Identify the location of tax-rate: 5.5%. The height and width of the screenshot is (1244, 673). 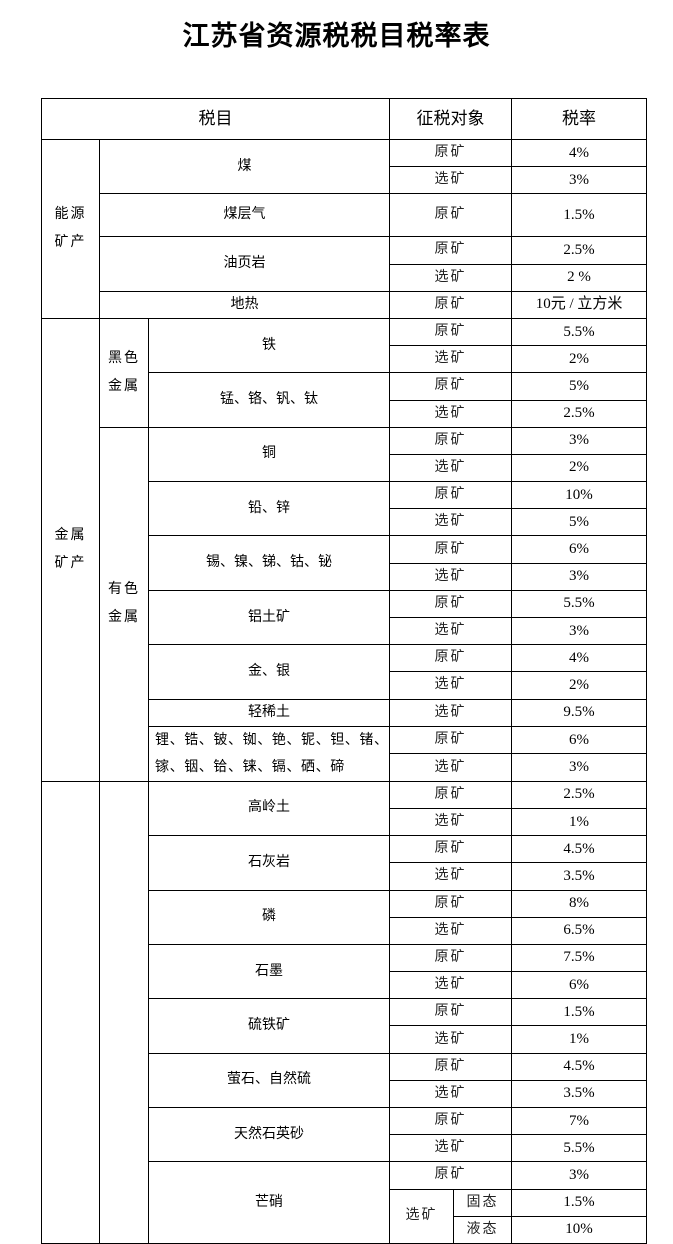
(579, 332).